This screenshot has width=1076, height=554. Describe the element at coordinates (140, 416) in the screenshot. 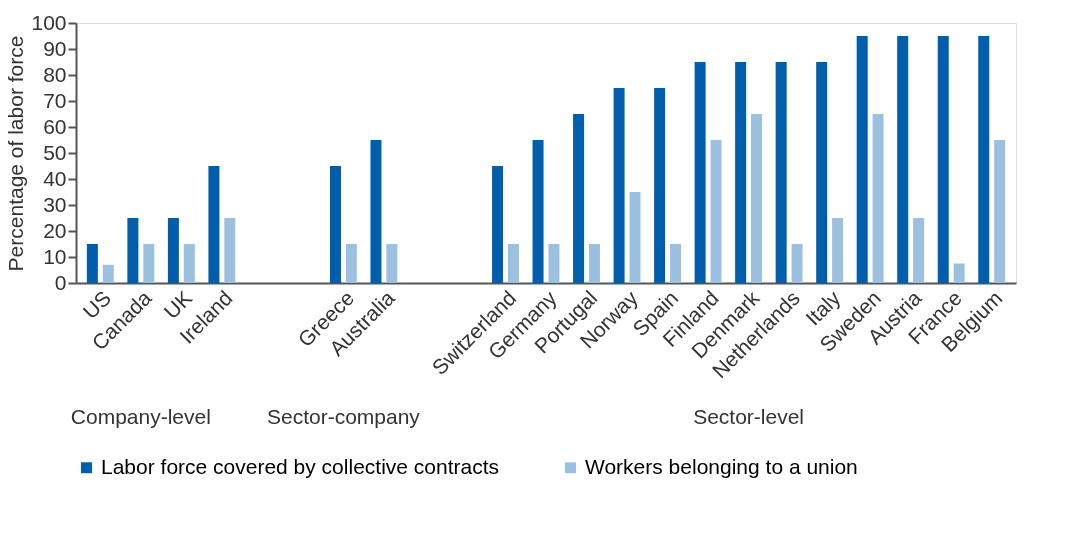

I see `text: Company-level` at that location.